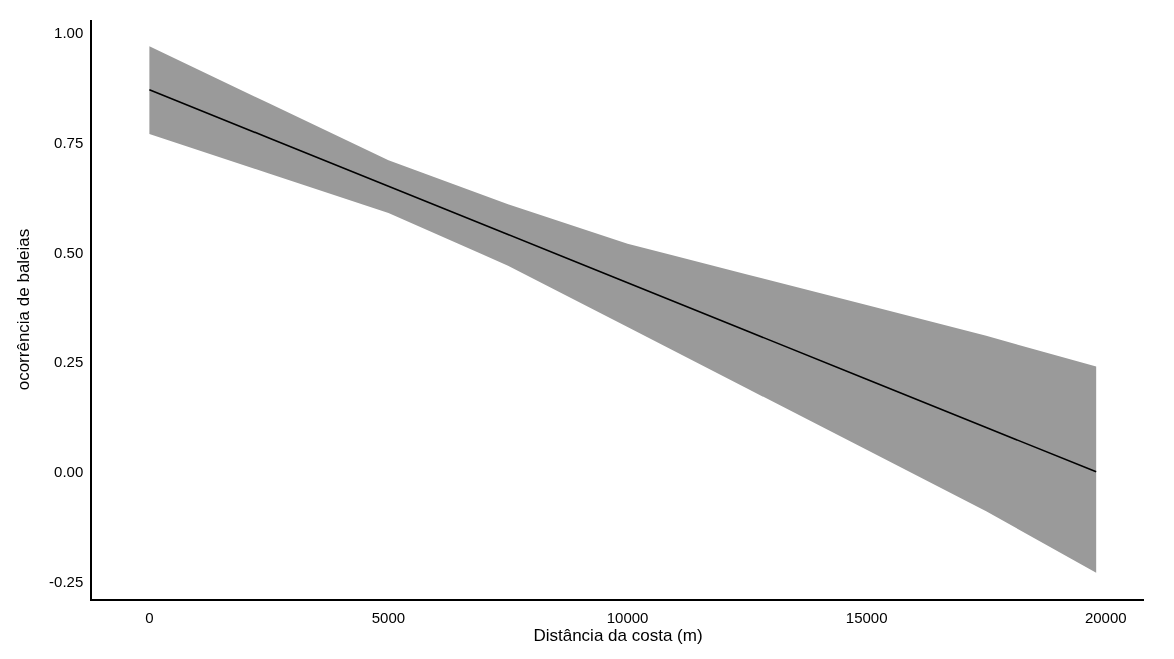  What do you see at coordinates (69, 143) in the screenshot?
I see `y-tick-label: 0.75` at bounding box center [69, 143].